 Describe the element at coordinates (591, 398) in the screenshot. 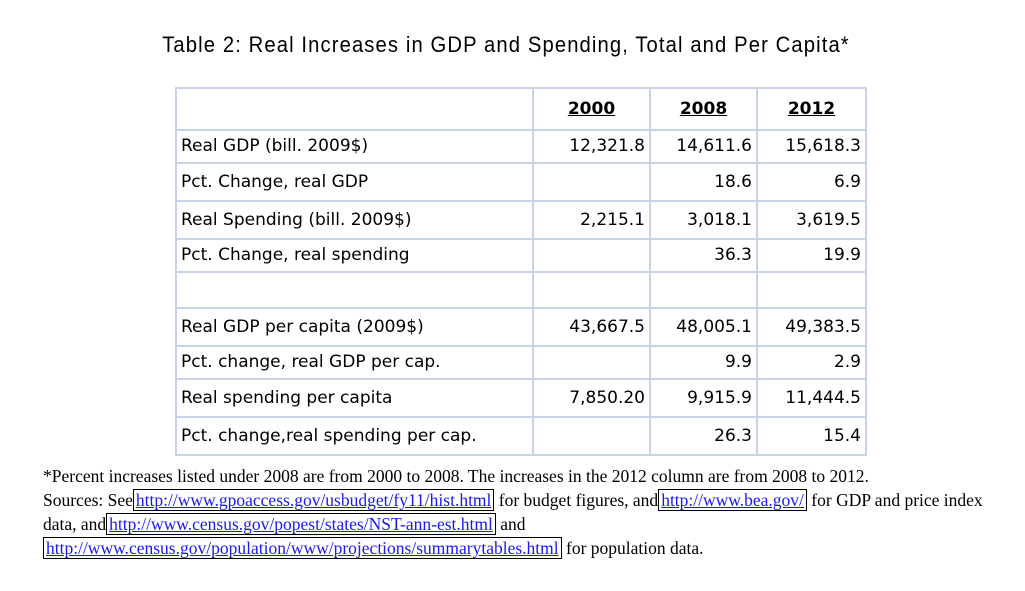

I see `cell-2000: 7,850.20` at that location.